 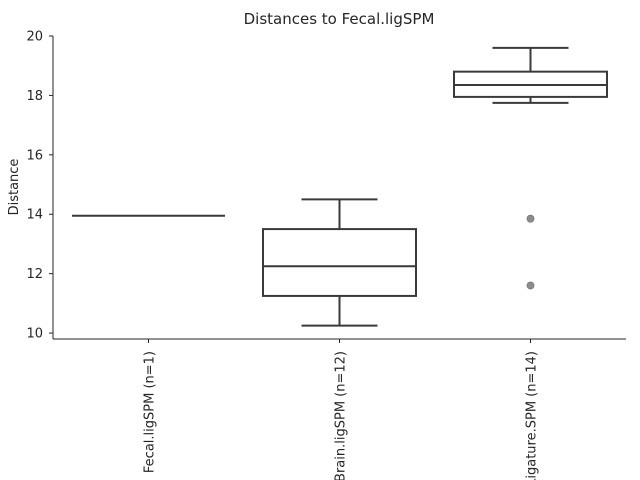 I want to click on x-tick-label: Ligature.SPM (n=14), so click(x=532, y=415).